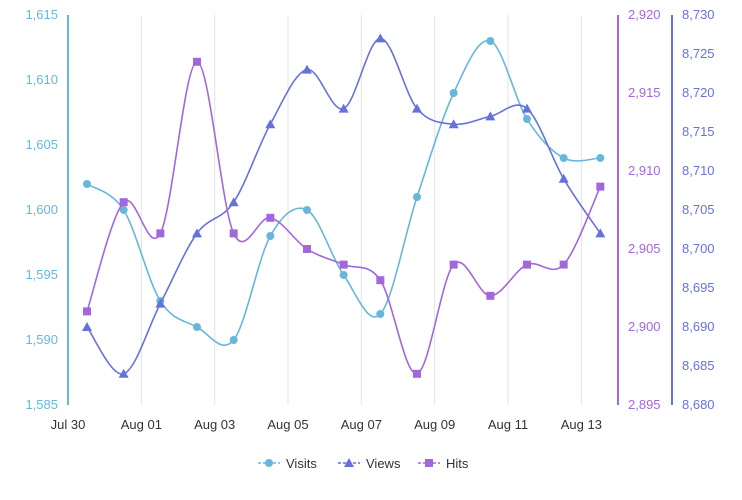 This screenshot has width=742, height=500. What do you see at coordinates (141, 424) in the screenshot?
I see `x-tick-aug-01: Aug 01` at bounding box center [141, 424].